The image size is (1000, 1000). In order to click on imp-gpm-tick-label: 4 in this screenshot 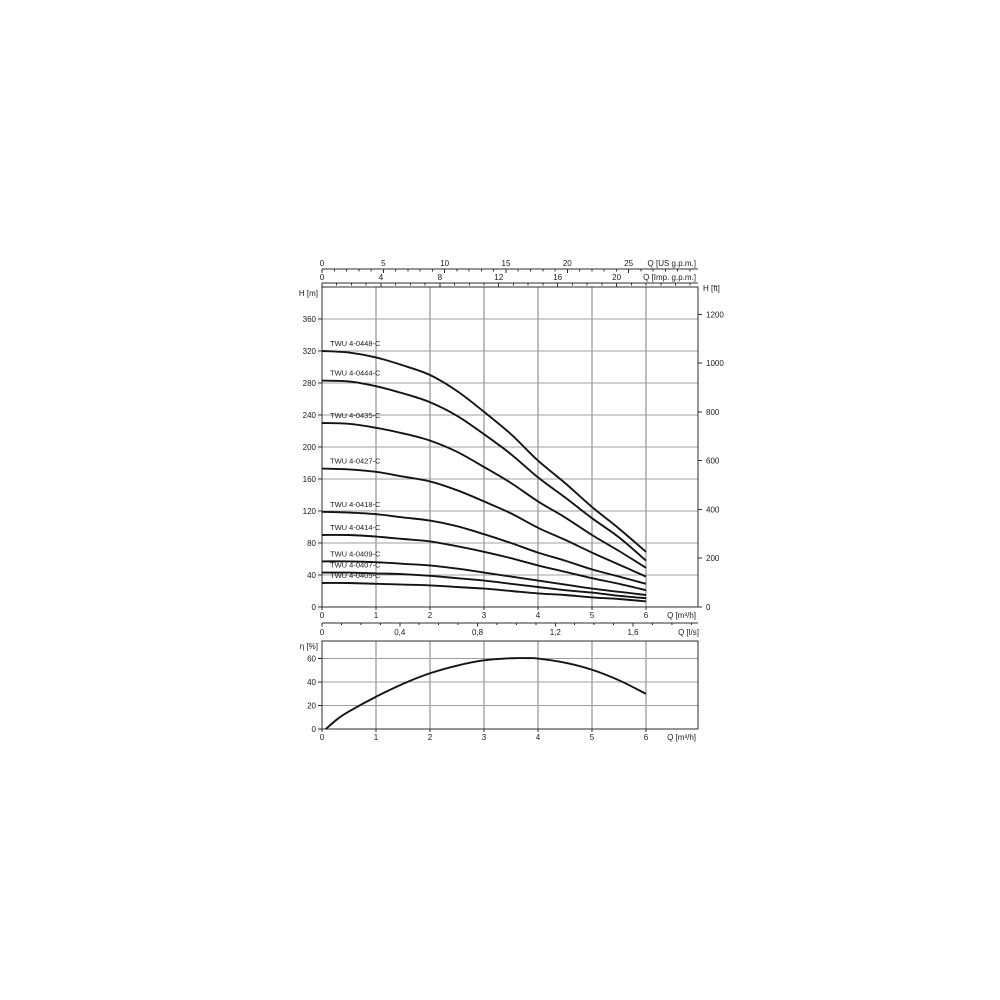, I will do `click(381, 277)`.